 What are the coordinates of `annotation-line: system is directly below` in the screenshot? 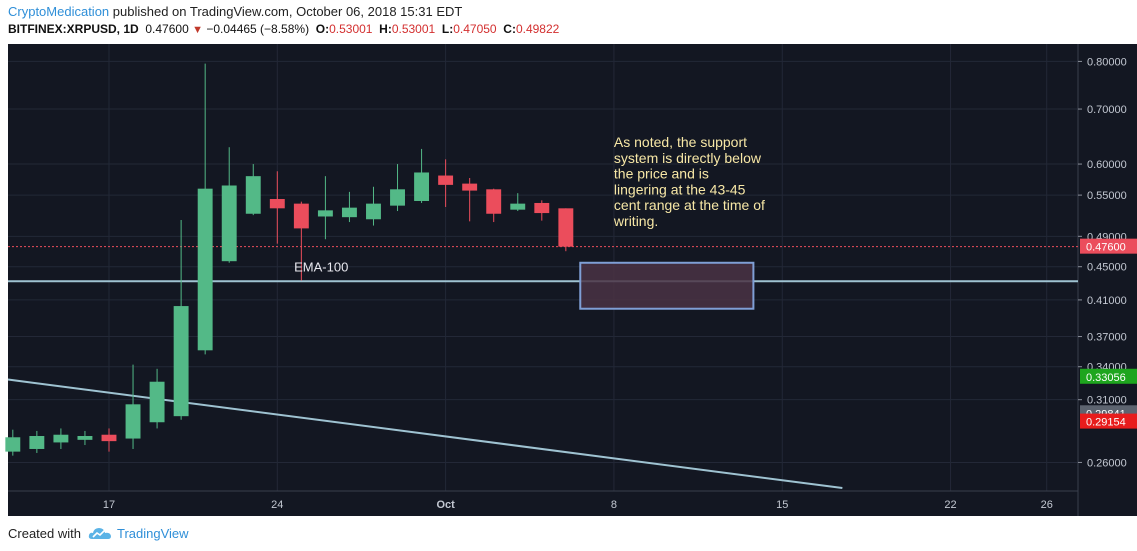 It's located at (688, 158).